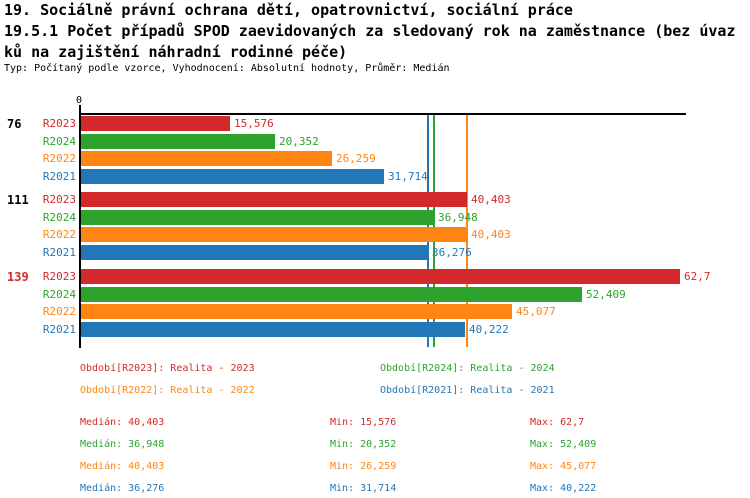  Describe the element at coordinates (382, 114) in the screenshot. I see `x-axis-line` at that location.